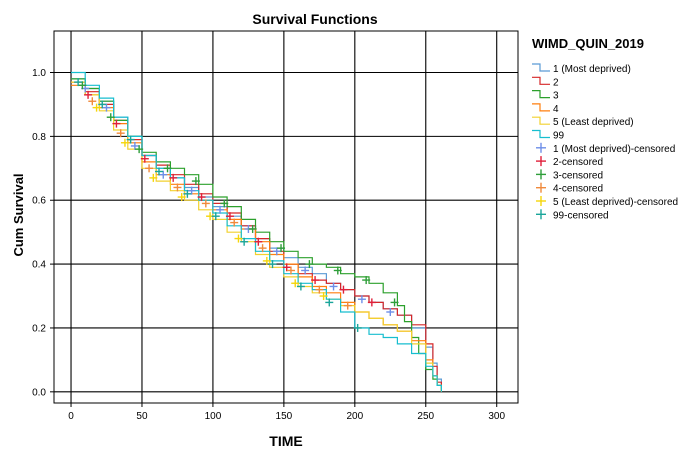  Describe the element at coordinates (556, 96) in the screenshot. I see `legend-label: 3` at that location.